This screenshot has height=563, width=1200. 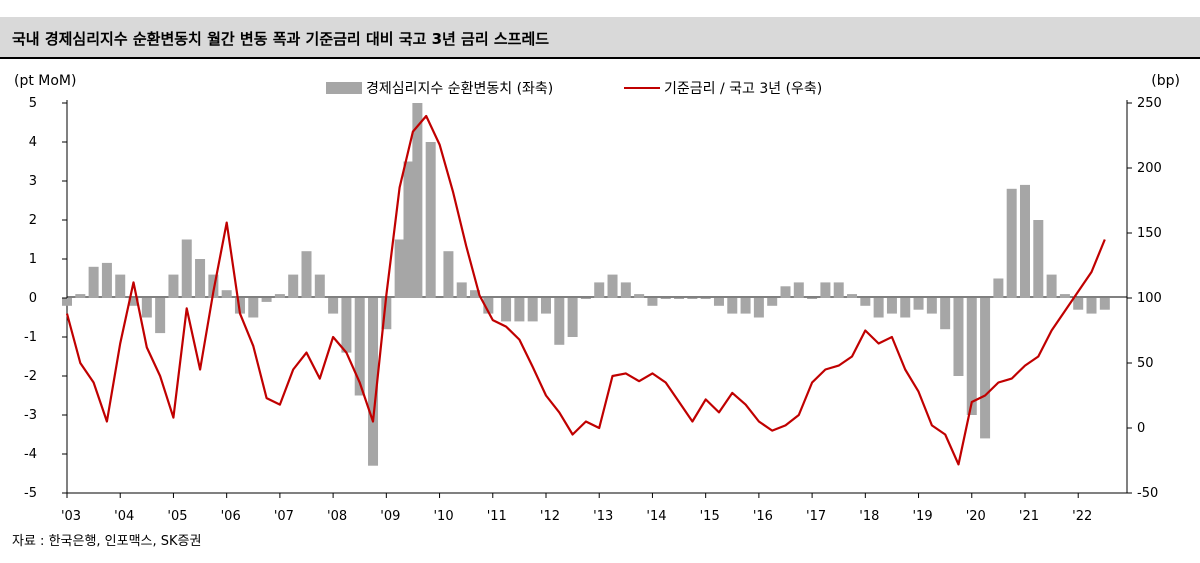 I want to click on x-tick-label: '08, so click(x=337, y=516).